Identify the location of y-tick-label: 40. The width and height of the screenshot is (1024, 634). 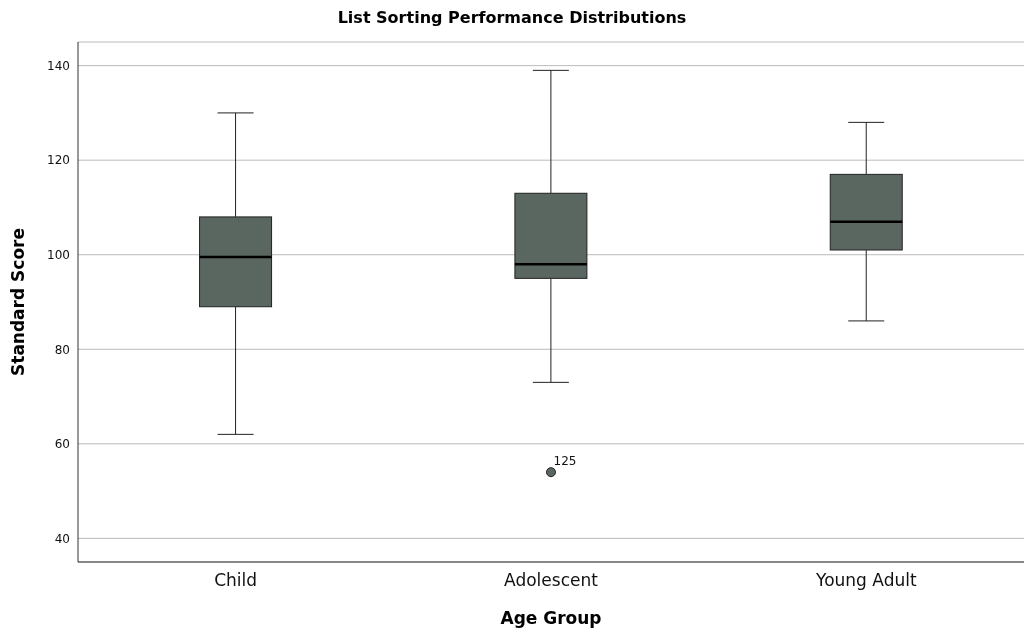
(62, 538).